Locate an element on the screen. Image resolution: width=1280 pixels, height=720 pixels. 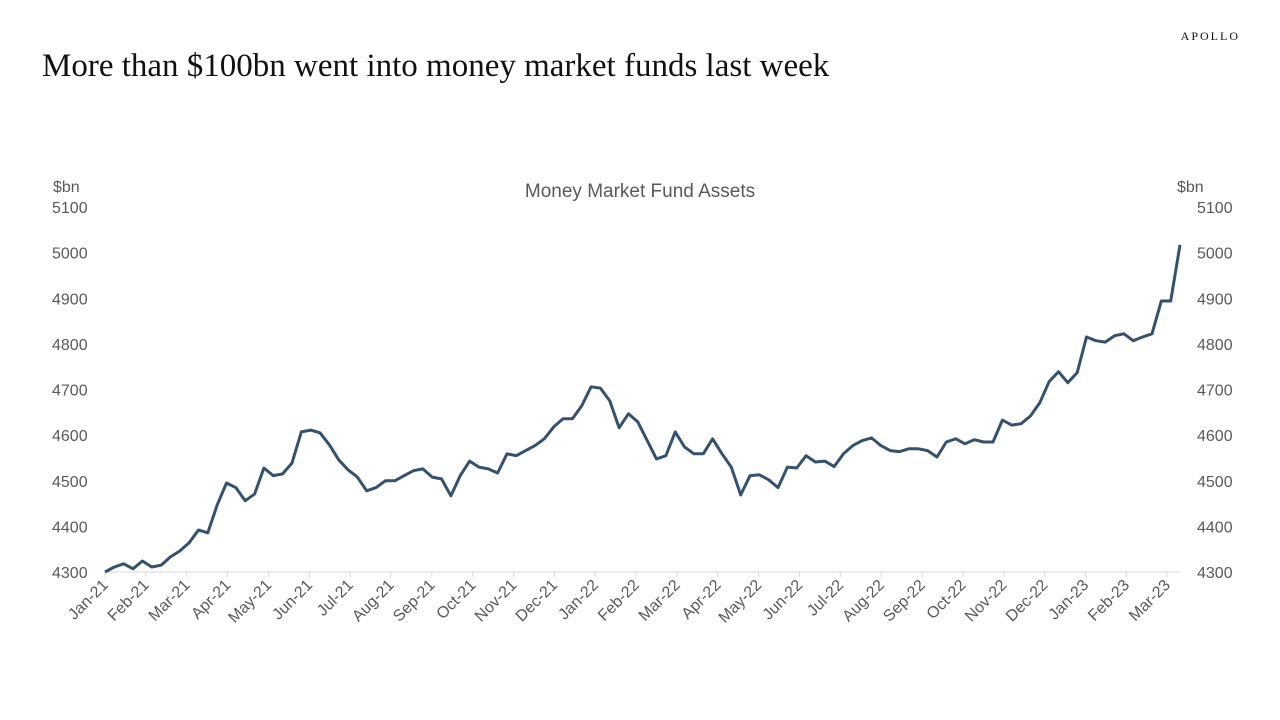
x-tick-label: Aug-22 is located at coordinates (863, 601).